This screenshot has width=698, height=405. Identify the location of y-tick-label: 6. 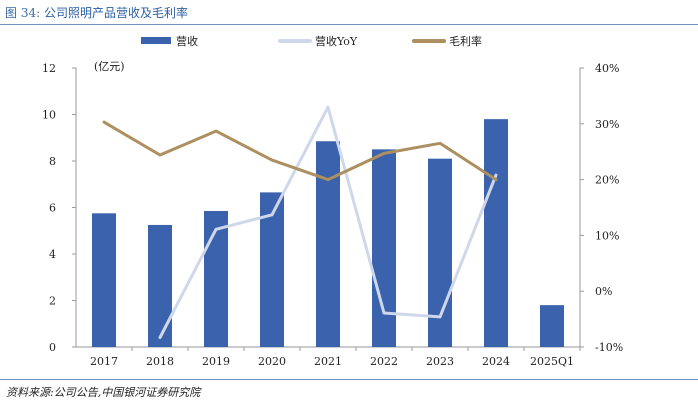
(52, 208).